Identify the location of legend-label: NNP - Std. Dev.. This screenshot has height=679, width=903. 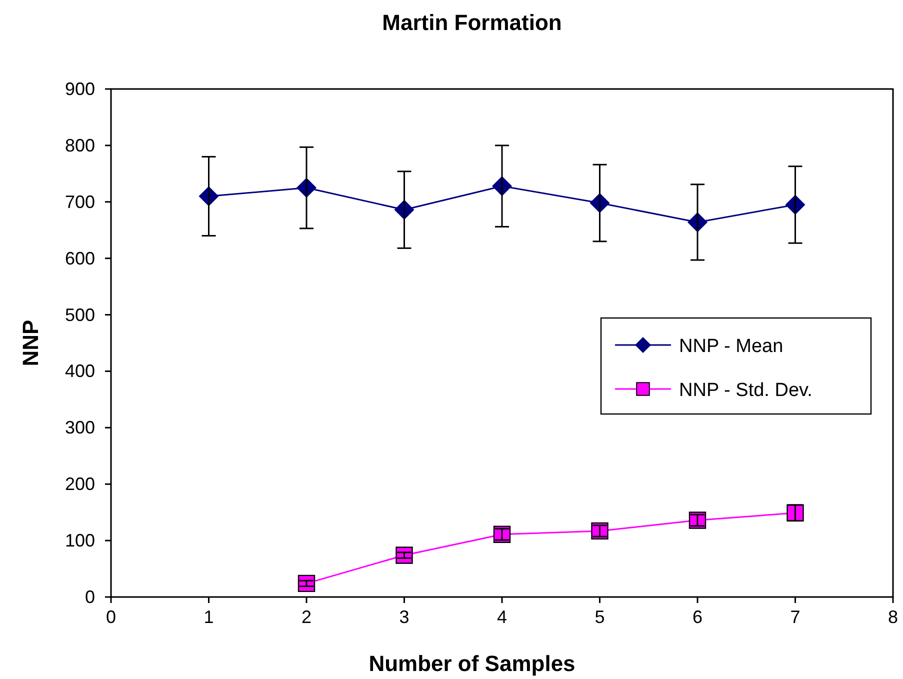
(745, 390).